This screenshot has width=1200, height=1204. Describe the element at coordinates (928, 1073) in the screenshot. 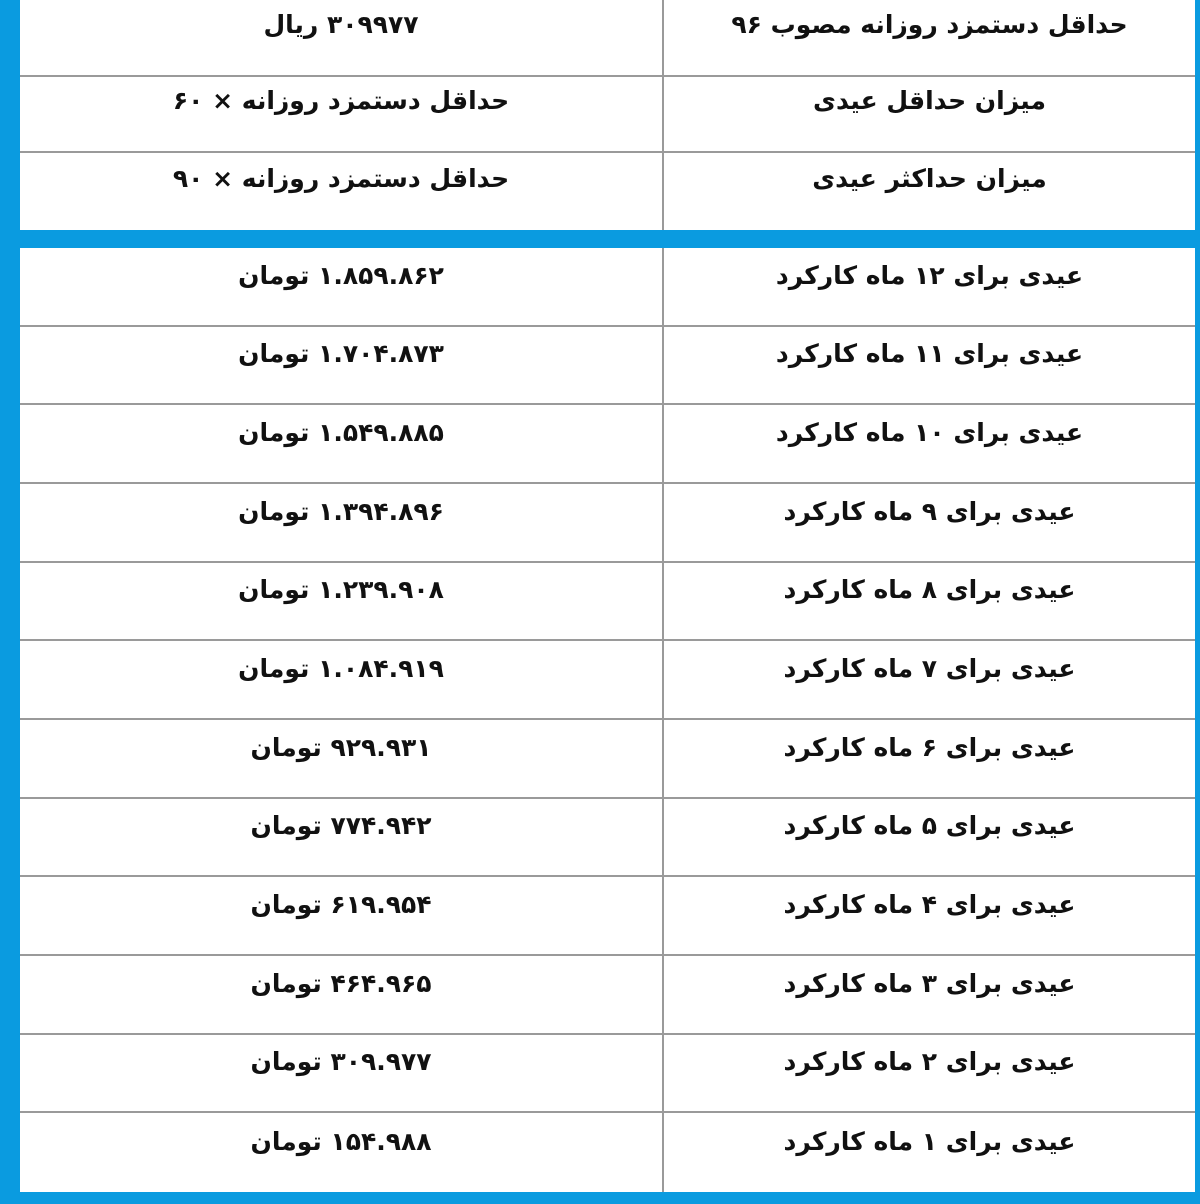

I see `eidi-label: عیدی برای ۲ ماه کارکرد` at that location.